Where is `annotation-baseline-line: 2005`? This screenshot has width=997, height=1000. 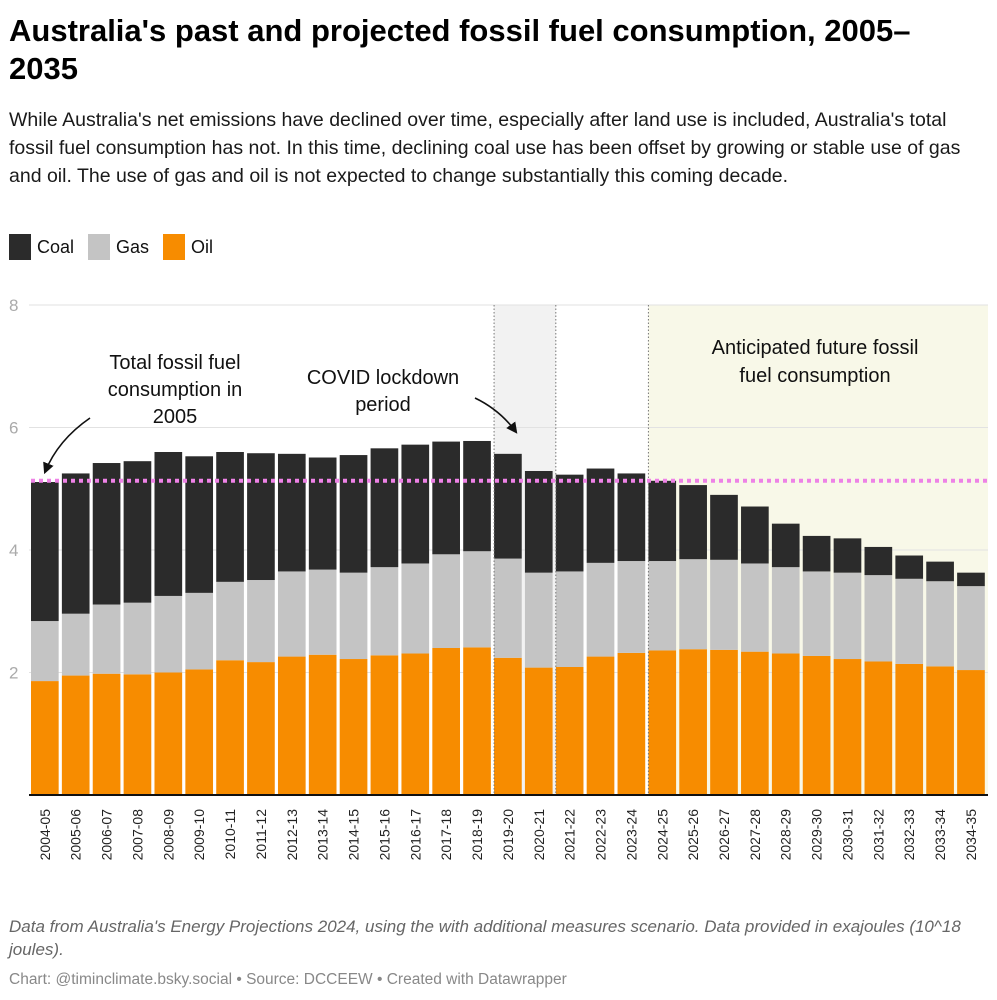 annotation-baseline-line: 2005 is located at coordinates (175, 417).